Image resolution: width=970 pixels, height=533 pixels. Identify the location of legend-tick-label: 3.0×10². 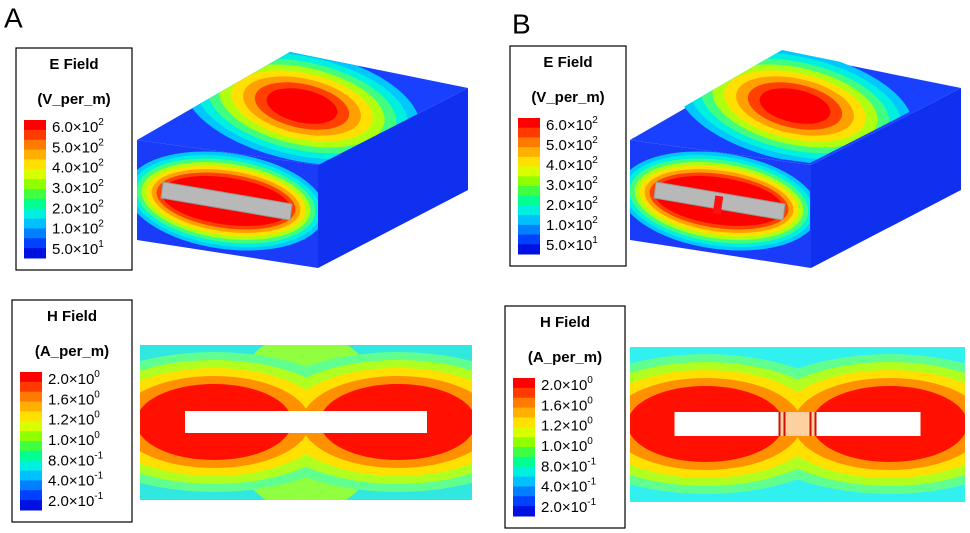
(572, 184).